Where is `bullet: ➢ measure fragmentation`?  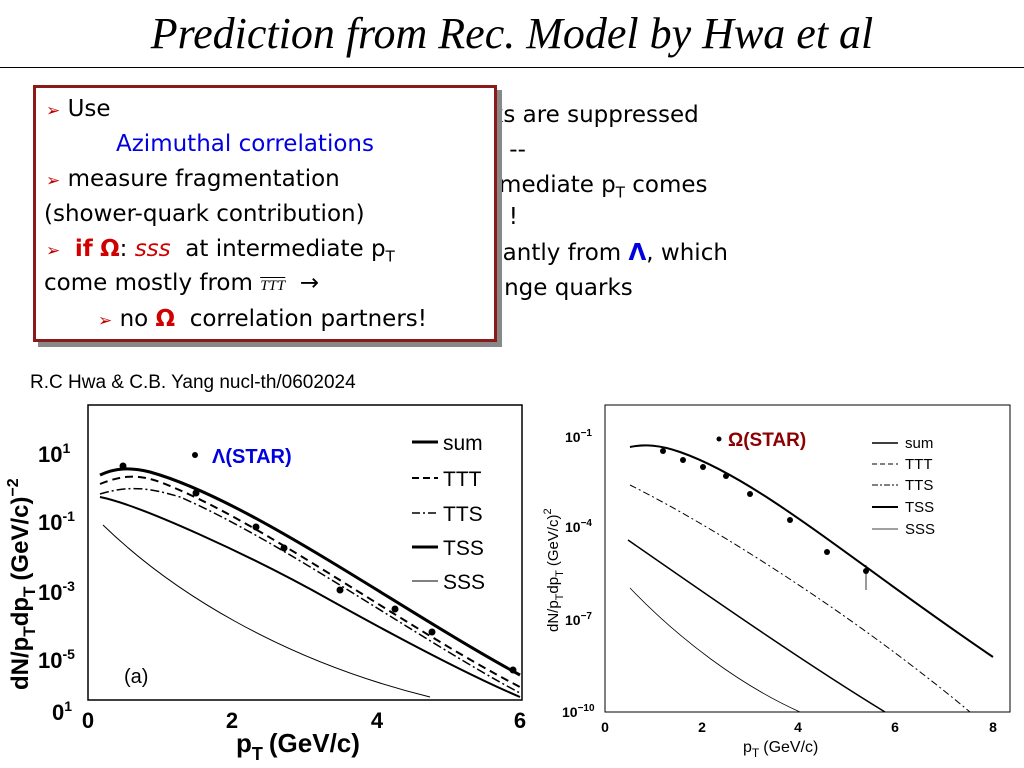
bullet: ➢ measure fragmentation is located at coordinates (193, 179).